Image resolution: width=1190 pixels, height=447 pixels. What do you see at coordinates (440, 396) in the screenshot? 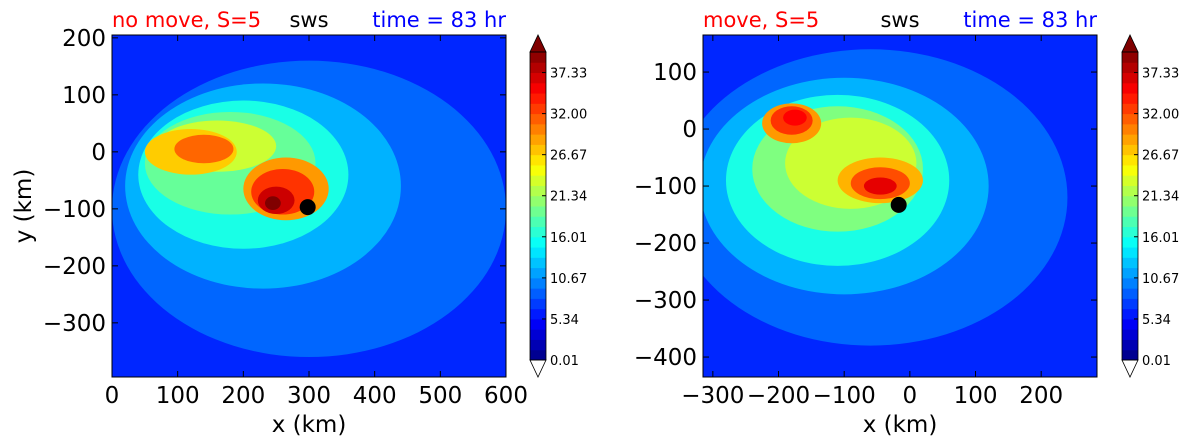
I see `x-tick-label: 500` at bounding box center [440, 396].